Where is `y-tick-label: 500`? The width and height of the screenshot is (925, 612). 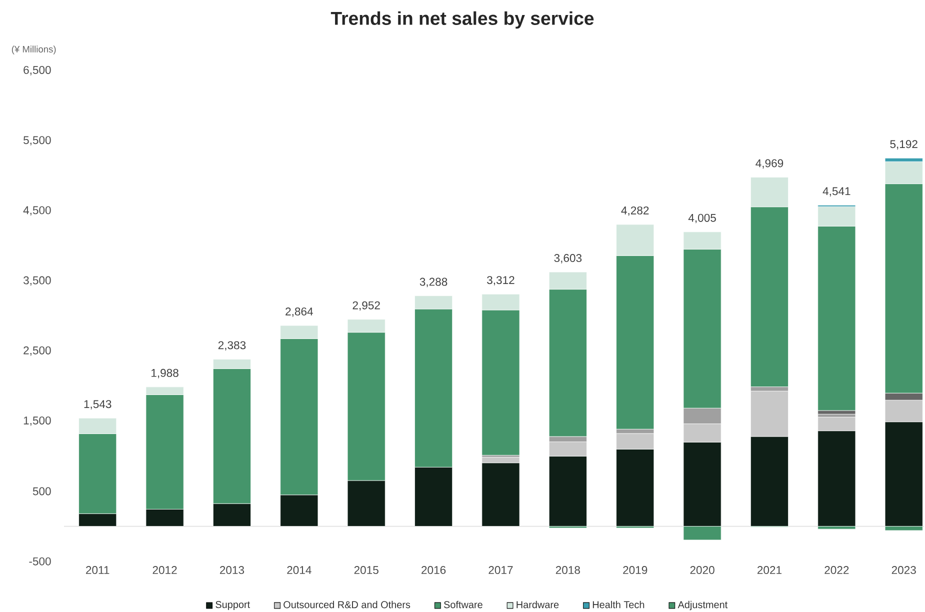 y-tick-label: 500 is located at coordinates (41, 491).